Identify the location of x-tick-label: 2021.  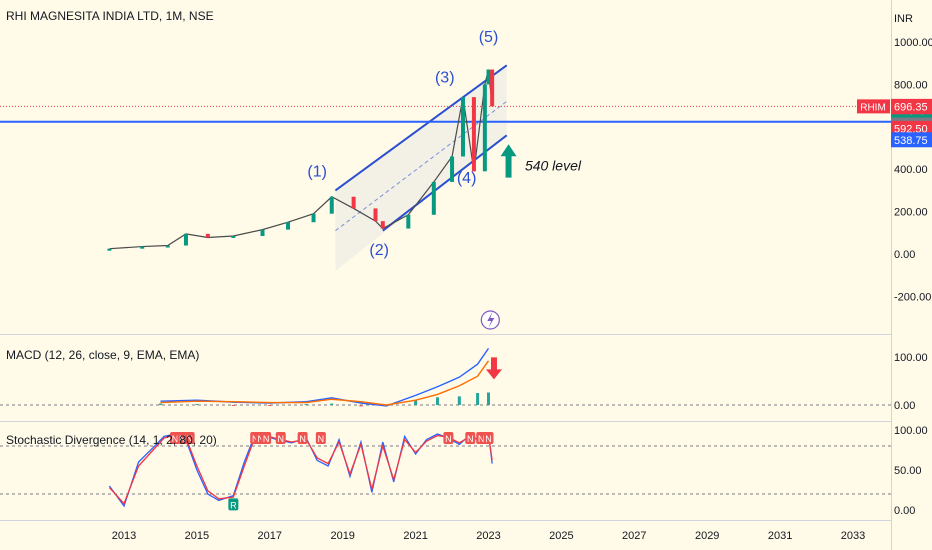
(415, 536).